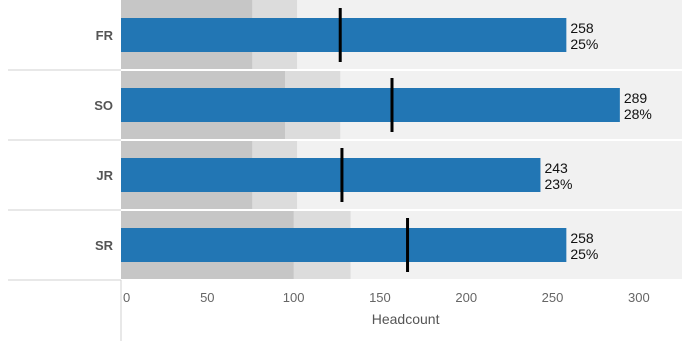  Describe the element at coordinates (466, 297) in the screenshot. I see `x-tick-label-200: 200` at that location.